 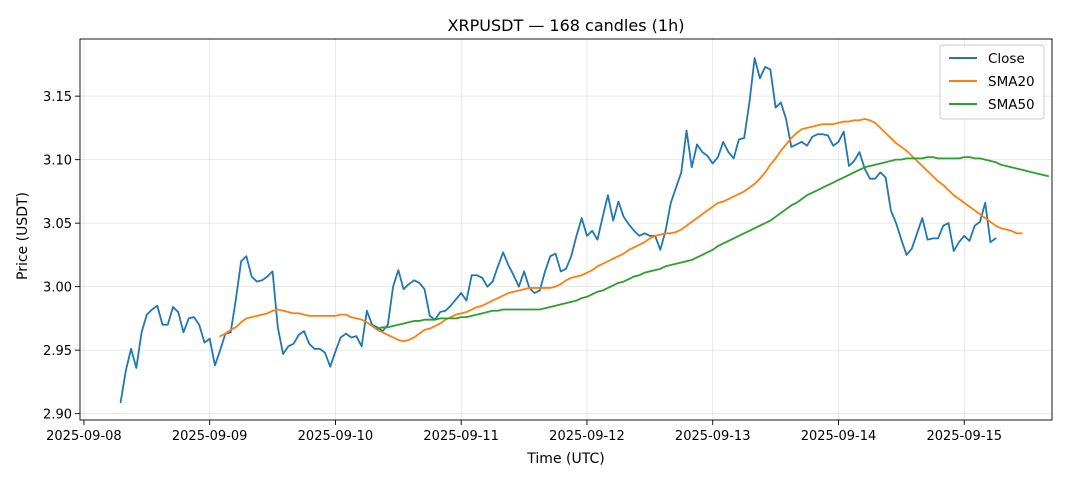 I want to click on y-tick-label: 3.15, so click(x=57, y=97).